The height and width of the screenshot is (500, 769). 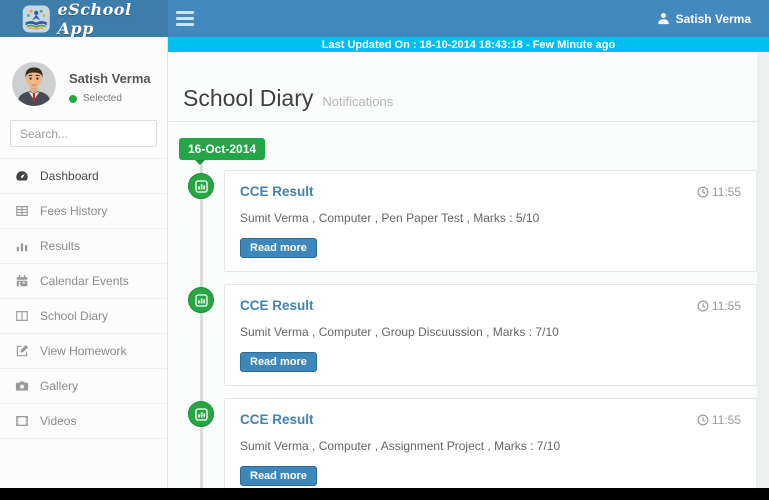 I want to click on sidebar-item-label: Gallery, so click(x=59, y=386).